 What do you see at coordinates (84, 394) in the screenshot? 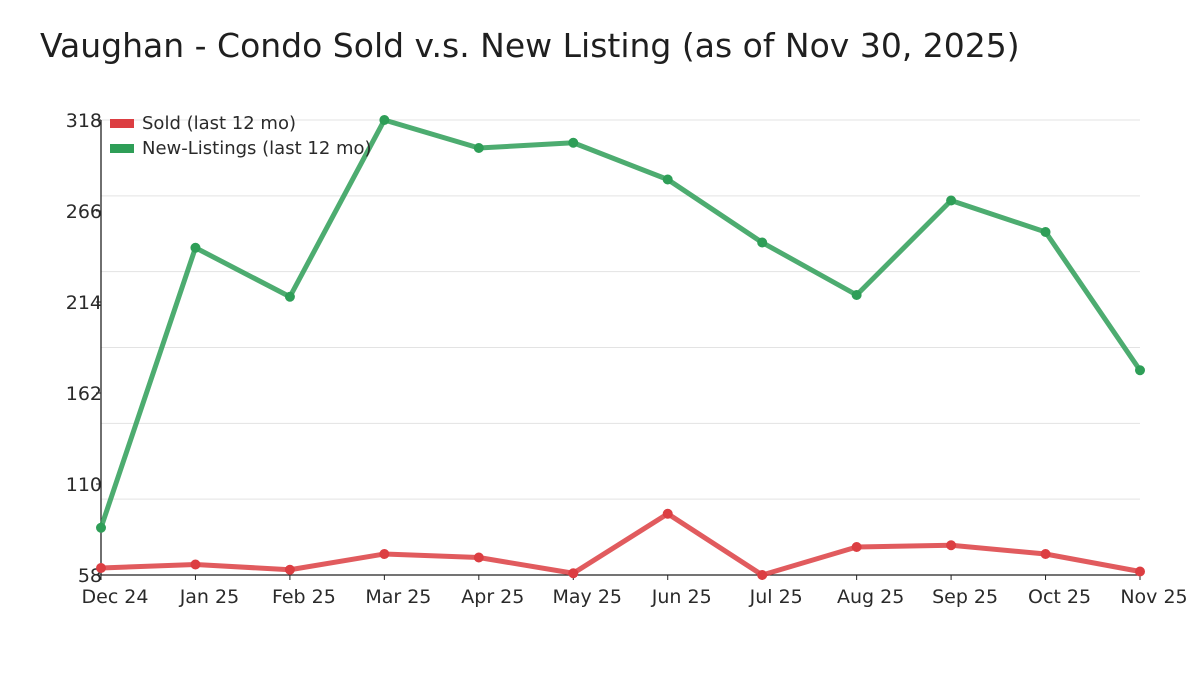
I see `y-tick-label: 162` at bounding box center [84, 394].